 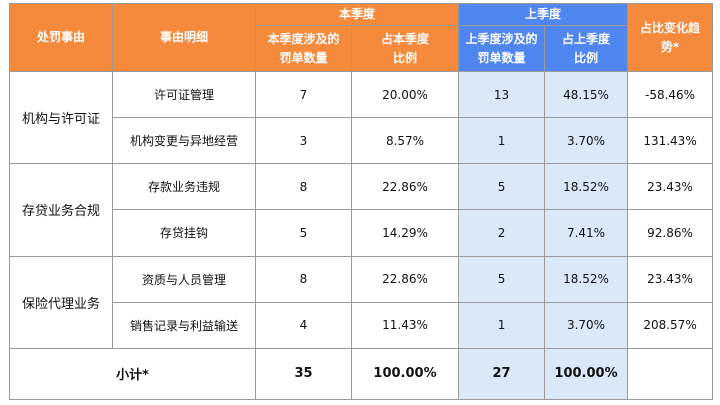 I want to click on total-current-count: 35, so click(x=303, y=374).